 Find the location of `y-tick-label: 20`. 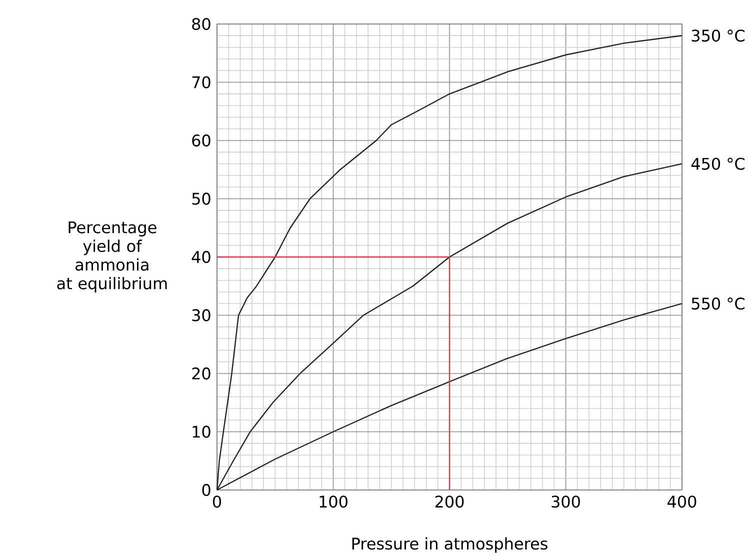

y-tick-label: 20 is located at coordinates (201, 373).